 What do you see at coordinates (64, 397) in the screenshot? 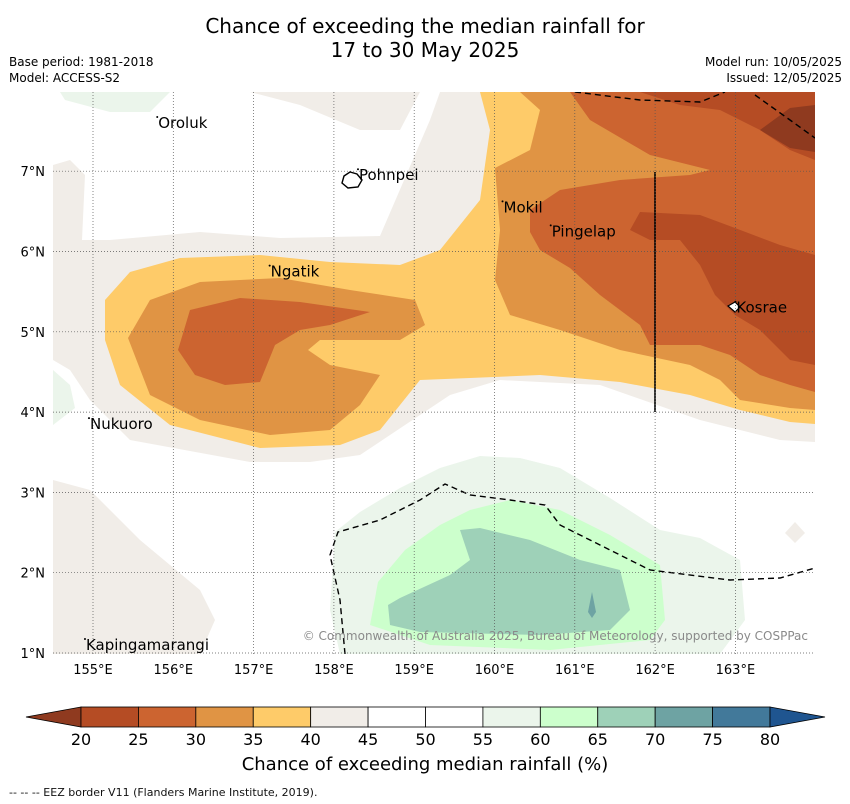
I see `contour-55-60-west` at bounding box center [64, 397].